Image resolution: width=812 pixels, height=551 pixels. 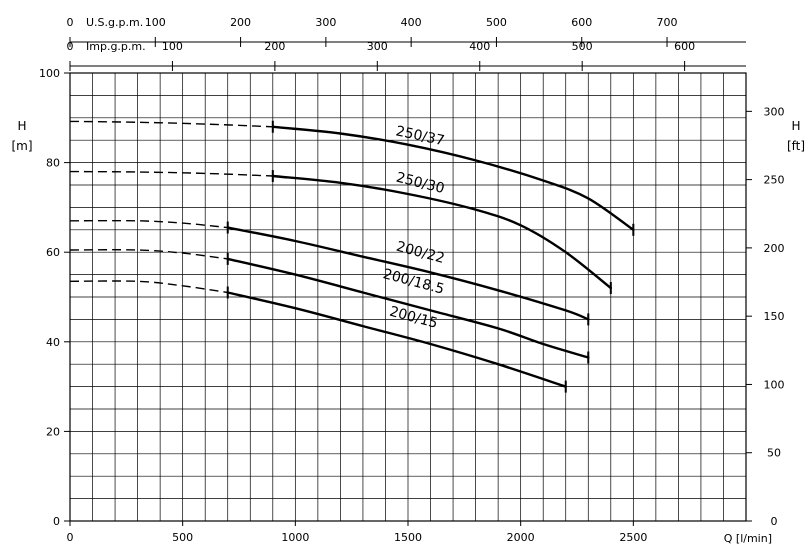 I want to click on y-right-tick-label: 100, so click(x=774, y=384).